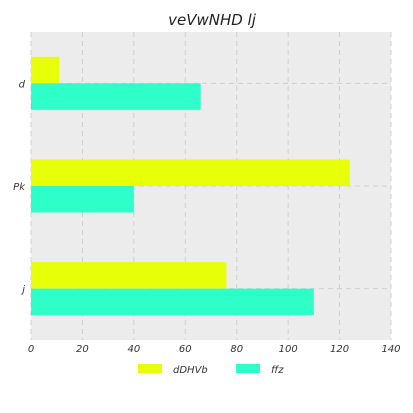 This screenshot has height=413, width=413. What do you see at coordinates (116, 96) in the screenshot?
I see `bar-ffz-d` at bounding box center [116, 96].